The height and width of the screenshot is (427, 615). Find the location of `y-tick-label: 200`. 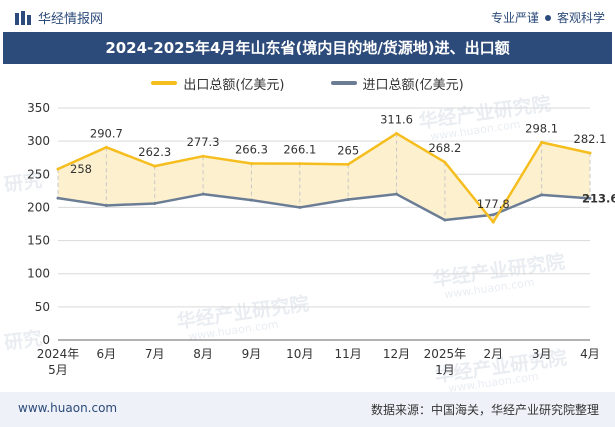

y-tick-label: 200 is located at coordinates (38, 207).